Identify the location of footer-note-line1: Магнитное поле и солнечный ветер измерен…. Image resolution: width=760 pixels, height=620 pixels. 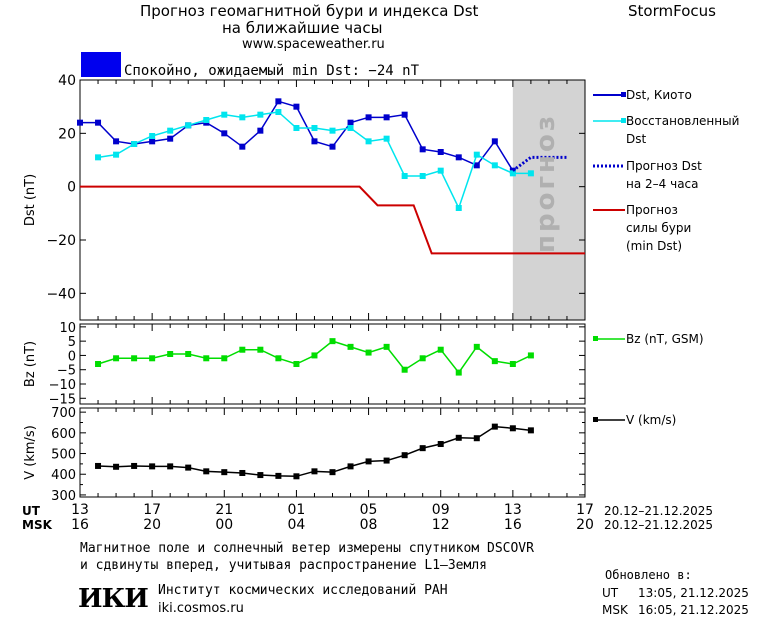
(307, 548).